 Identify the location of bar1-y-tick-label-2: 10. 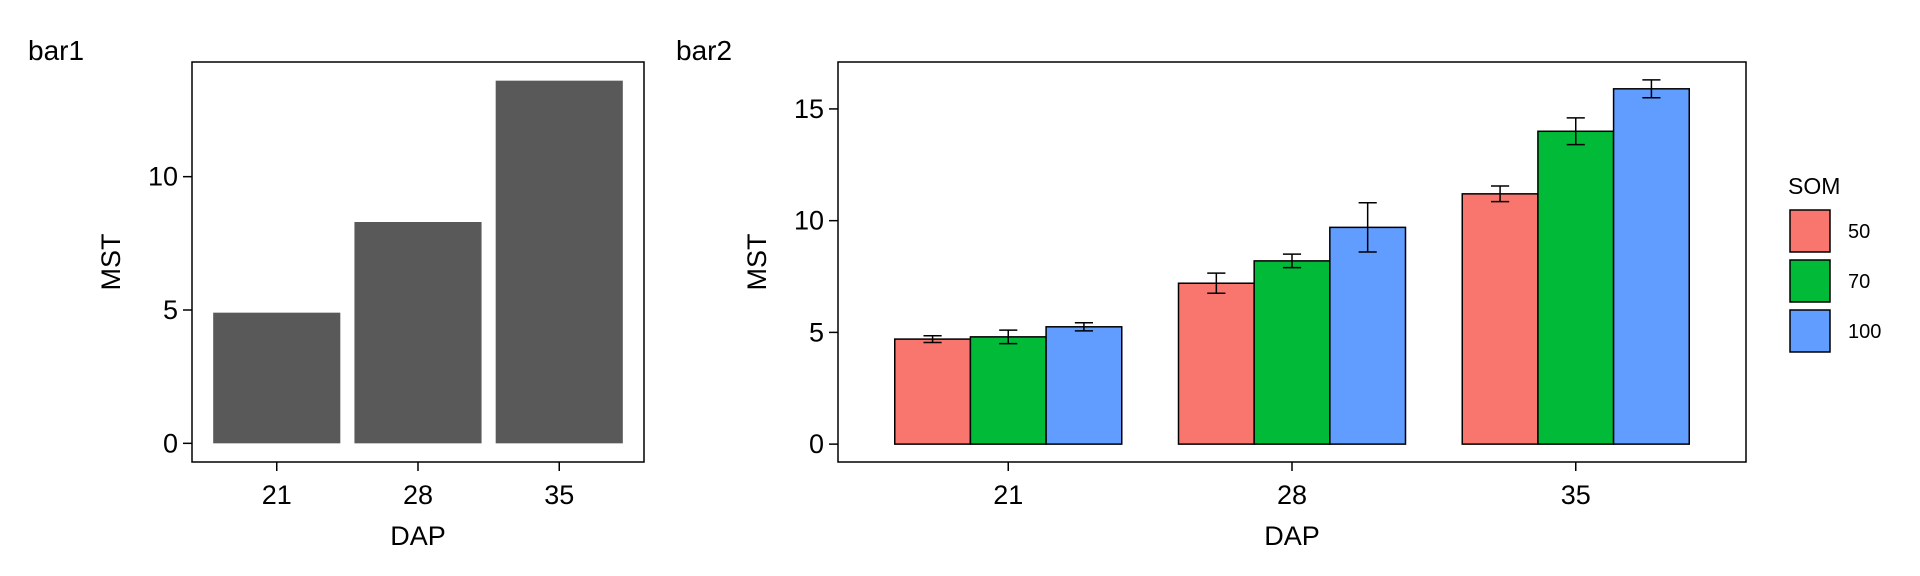
(163, 177).